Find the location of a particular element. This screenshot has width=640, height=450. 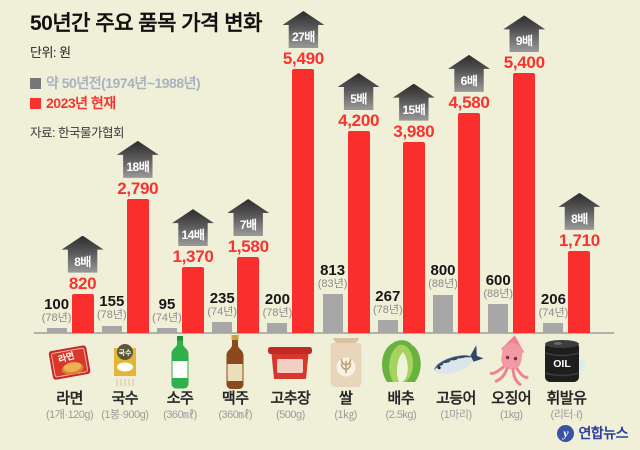

bar-pair: 95 (74년) 14배 1,370 is located at coordinates (183, 166).